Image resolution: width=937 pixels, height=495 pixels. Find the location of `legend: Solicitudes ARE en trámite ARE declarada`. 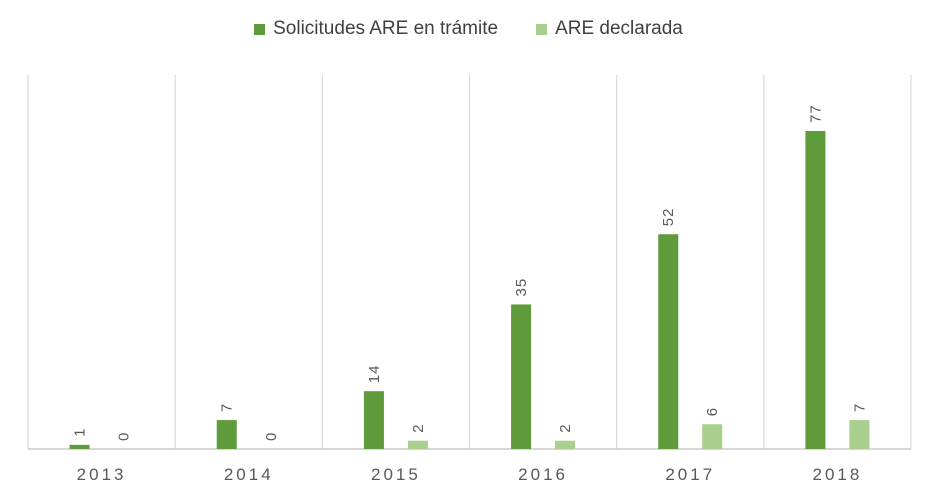

legend: Solicitudes ARE en trámite ARE declarada is located at coordinates (468, 29).